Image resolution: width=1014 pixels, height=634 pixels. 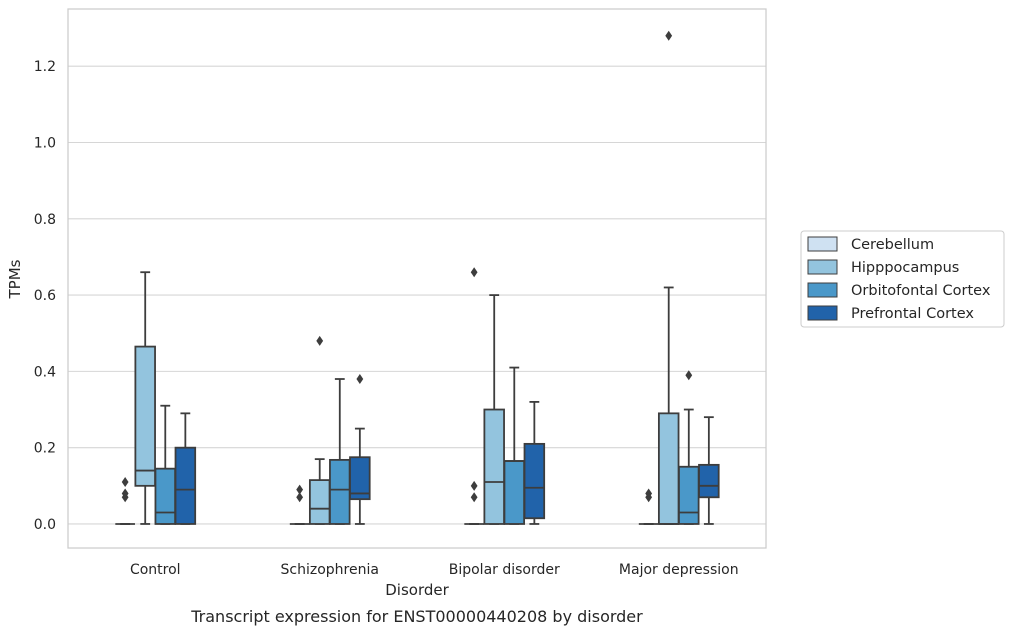 What do you see at coordinates (905, 268) in the screenshot?
I see `legend-label: Hipppocampus` at bounding box center [905, 268].